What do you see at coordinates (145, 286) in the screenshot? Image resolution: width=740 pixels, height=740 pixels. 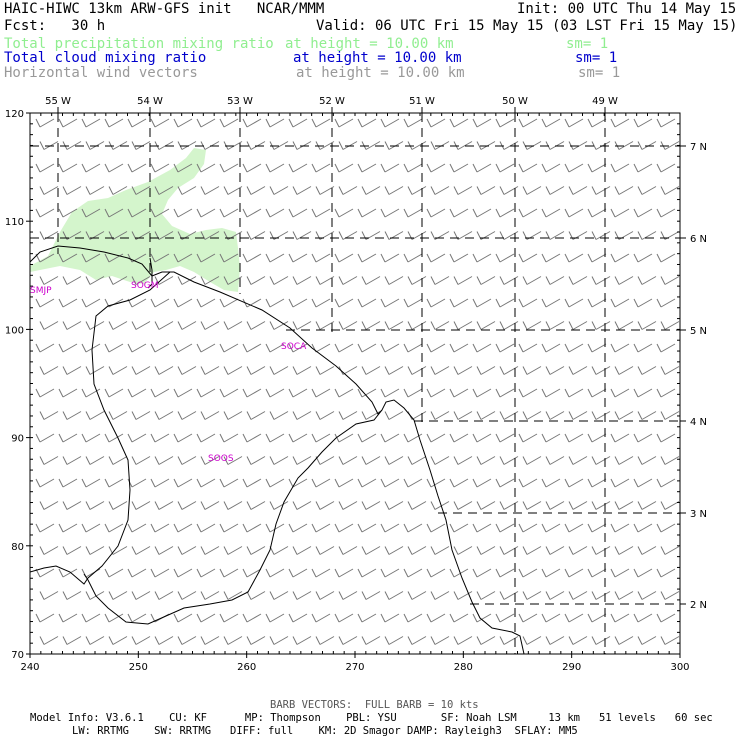 I see `station-sogm: SOGM` at bounding box center [145, 286].